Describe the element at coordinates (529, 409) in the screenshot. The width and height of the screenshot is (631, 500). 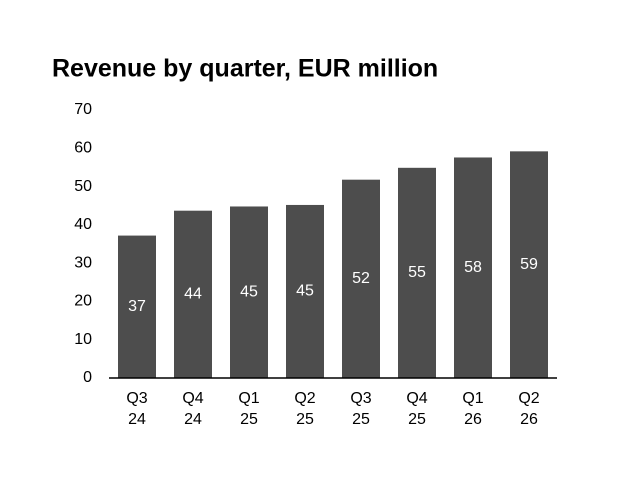
I see `x-tick-label: Q2 26` at that location.